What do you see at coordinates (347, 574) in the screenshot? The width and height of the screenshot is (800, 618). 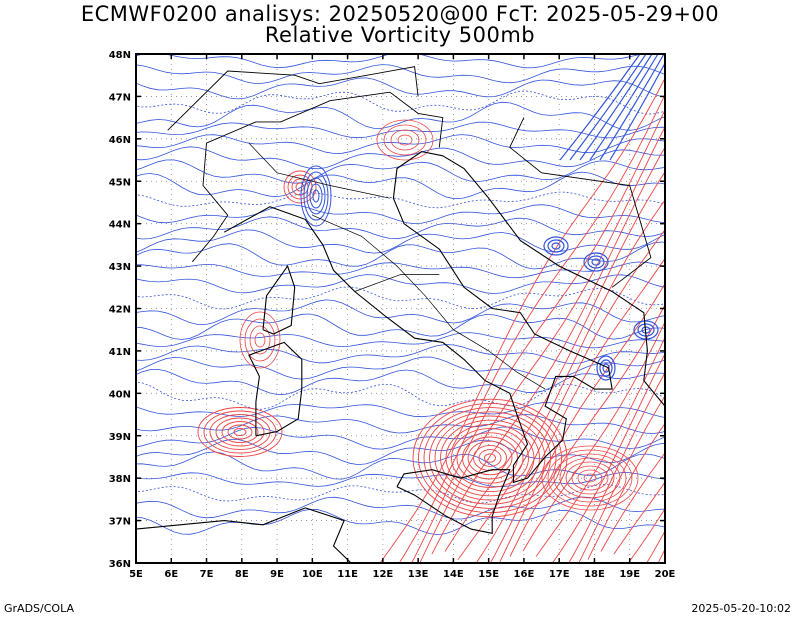 I see `lon-label: 11E` at bounding box center [347, 574].